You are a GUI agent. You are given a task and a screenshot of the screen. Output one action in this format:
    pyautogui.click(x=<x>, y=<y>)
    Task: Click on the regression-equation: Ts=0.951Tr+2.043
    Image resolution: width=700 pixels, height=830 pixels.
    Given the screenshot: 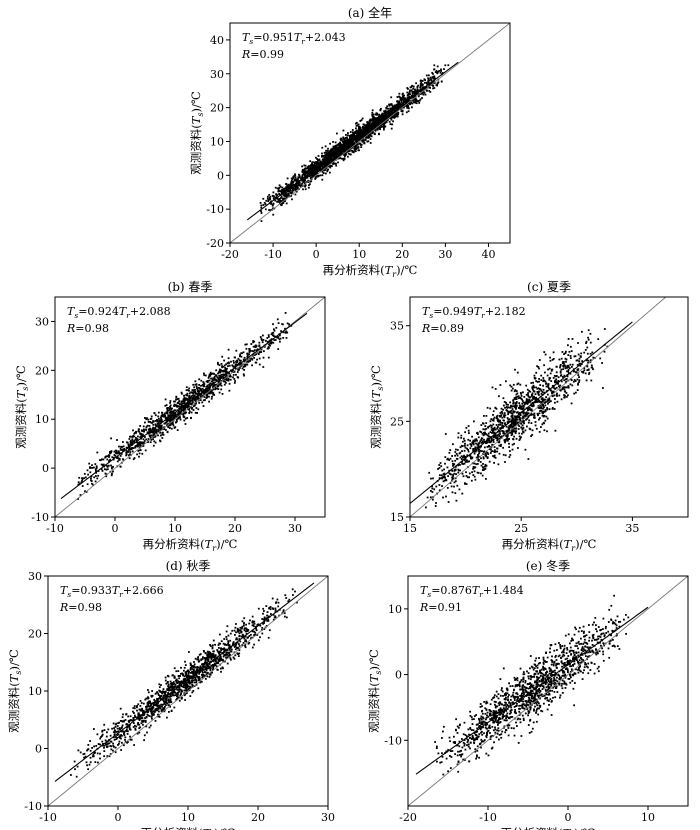 What is the action you would take?
    pyautogui.click(x=294, y=38)
    